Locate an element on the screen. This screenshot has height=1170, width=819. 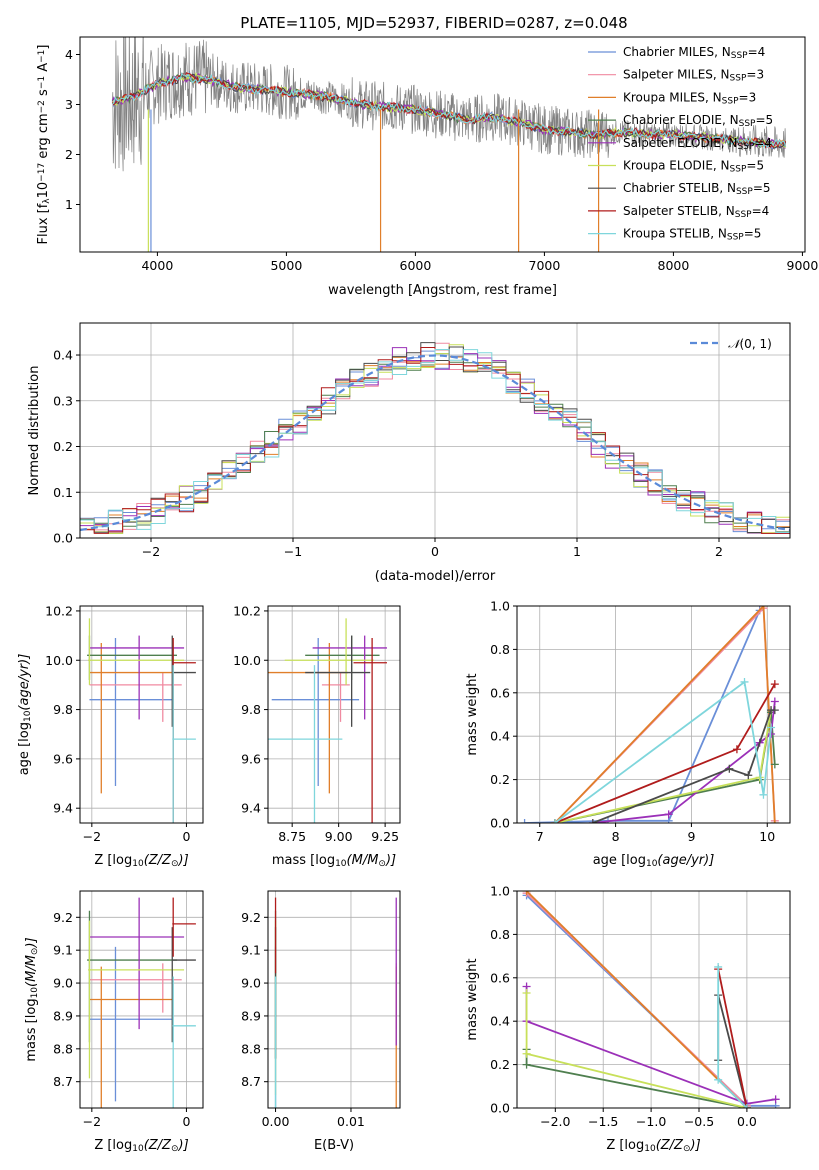
x-tick-label: 8.75 is located at coordinates (292, 836).